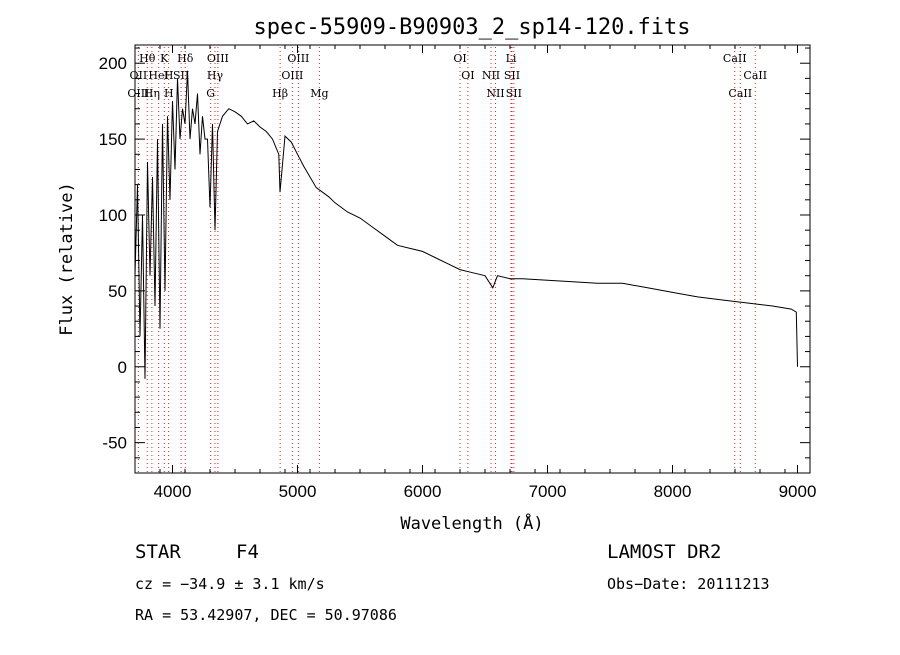 The image size is (900, 655). I want to click on chart-title: spec-55909-B90903_2_sp14-120.fits, so click(471, 27).